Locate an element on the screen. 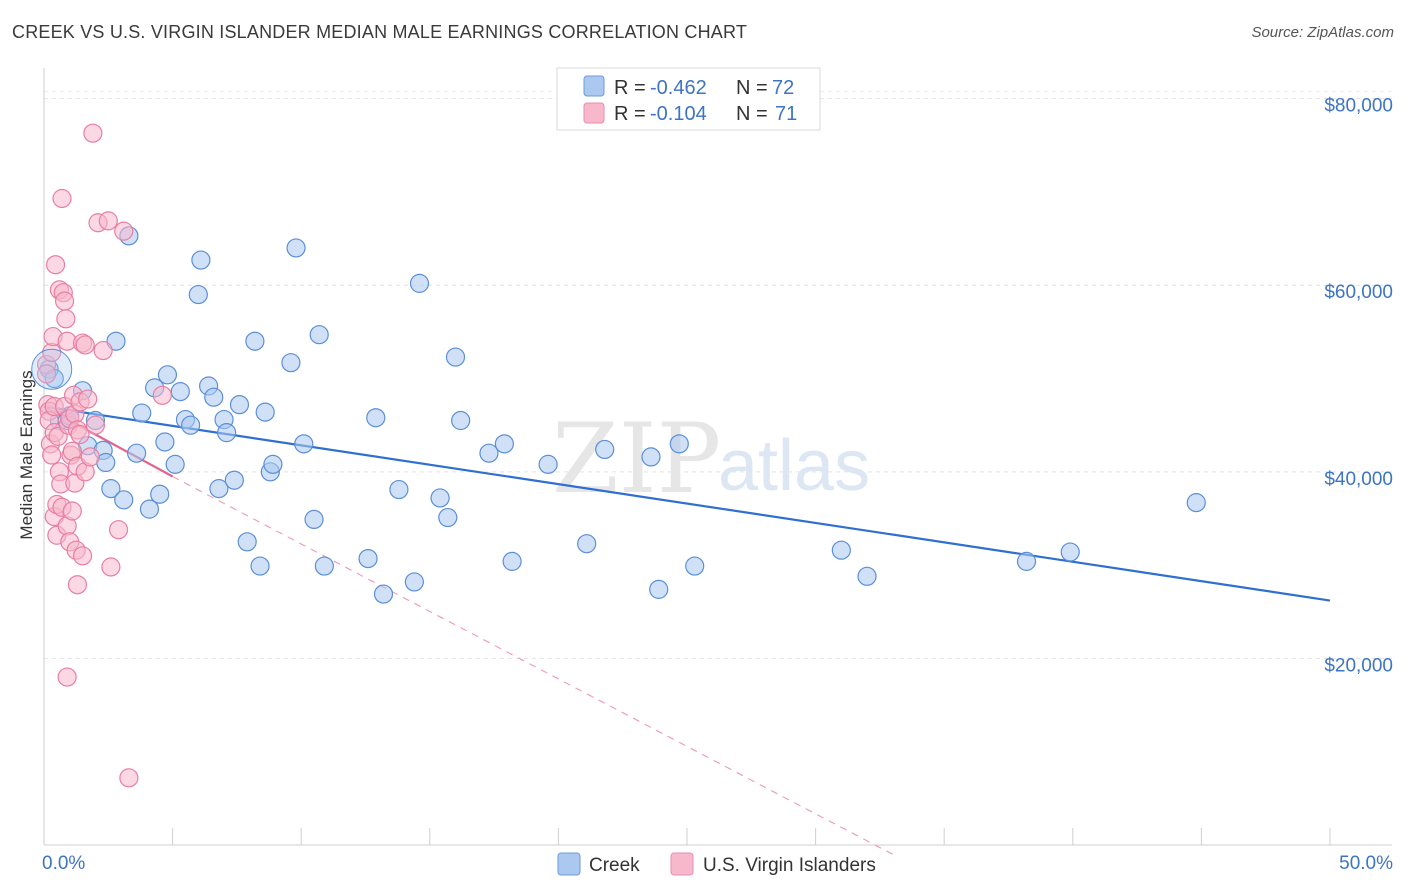  correlation-legend: R = -0.462 N = 72 R = -0.104 N = 71 is located at coordinates (688, 99).